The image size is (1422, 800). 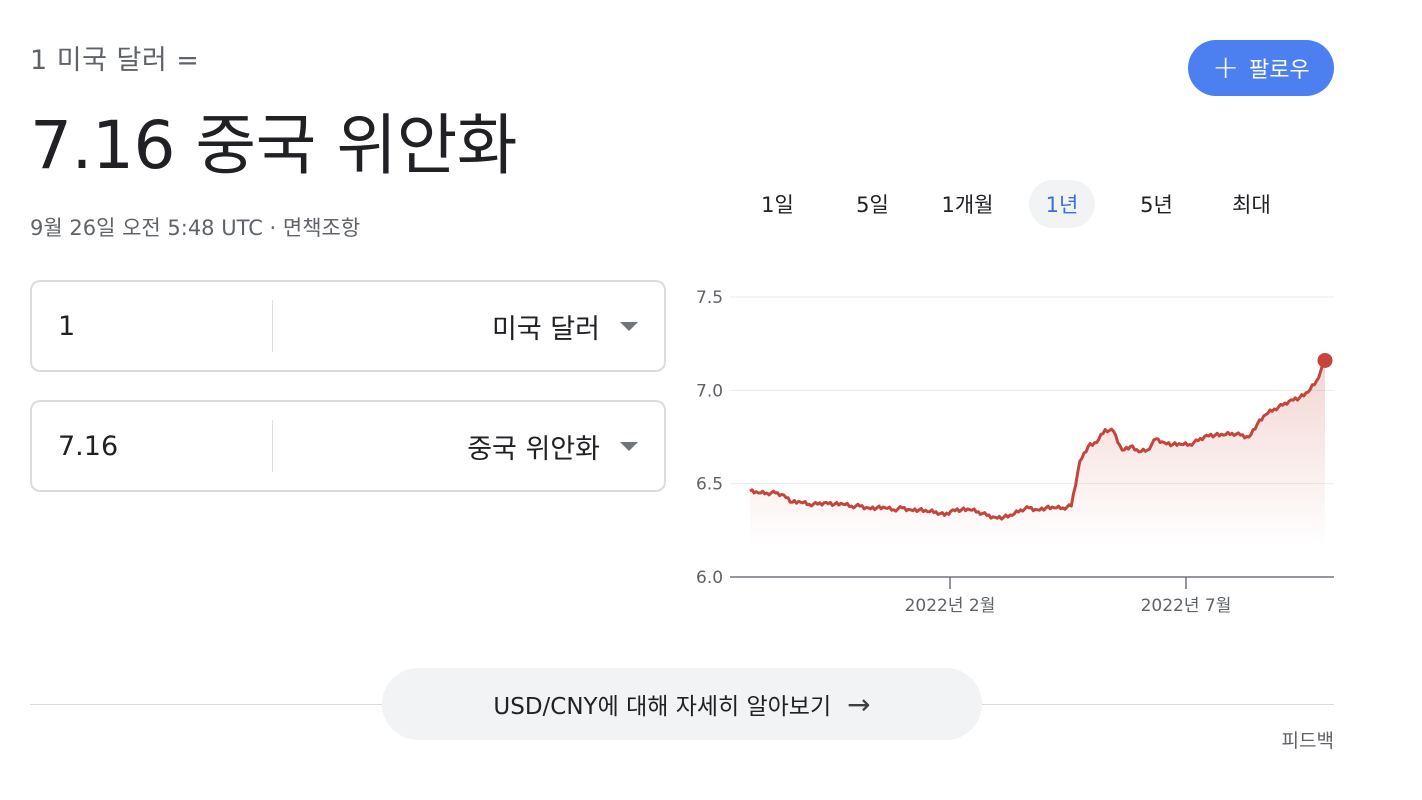 I want to click on conversion-subtitle: 1 미국 달러 =, so click(x=115, y=60).